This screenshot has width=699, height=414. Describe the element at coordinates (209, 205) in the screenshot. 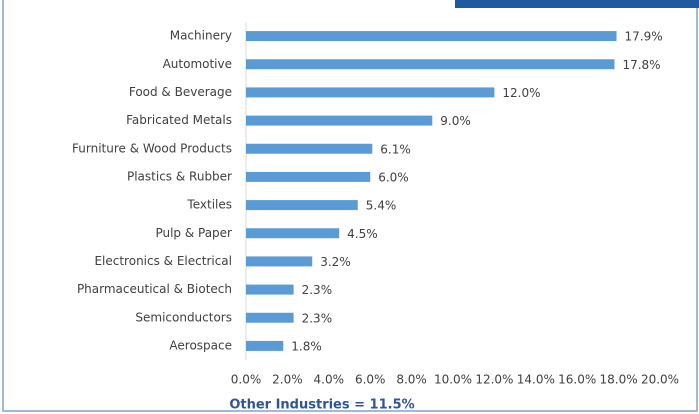

I see `y-tick-label: Textiles` at that location.